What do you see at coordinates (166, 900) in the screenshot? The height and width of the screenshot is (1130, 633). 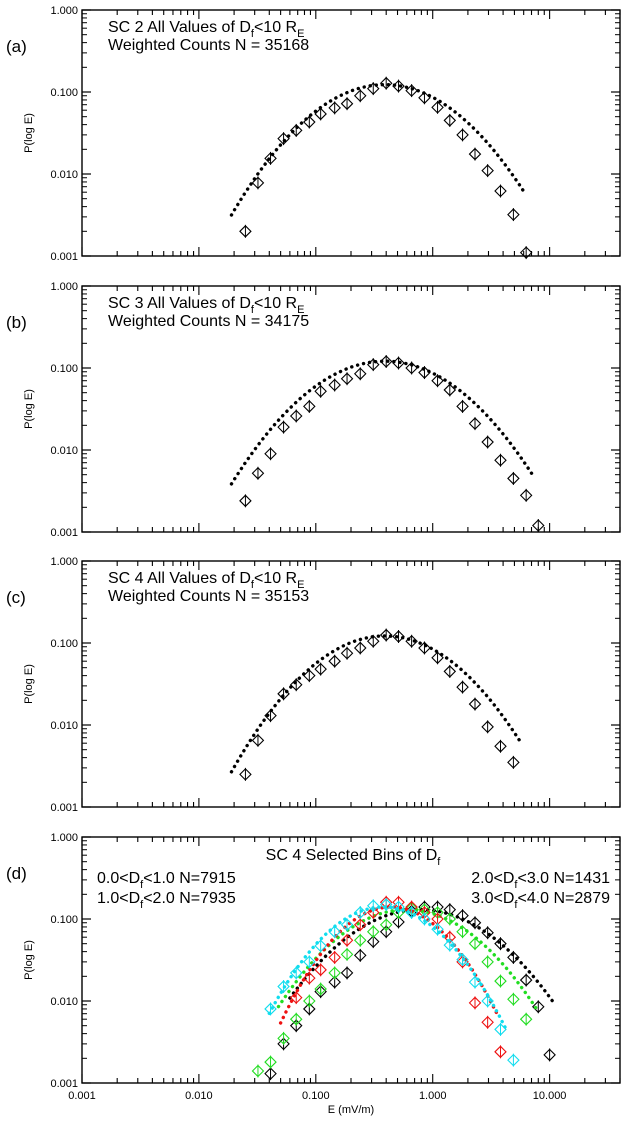 I see `legend-entry: 1.0<Df<2.0 N=7935` at bounding box center [166, 900].